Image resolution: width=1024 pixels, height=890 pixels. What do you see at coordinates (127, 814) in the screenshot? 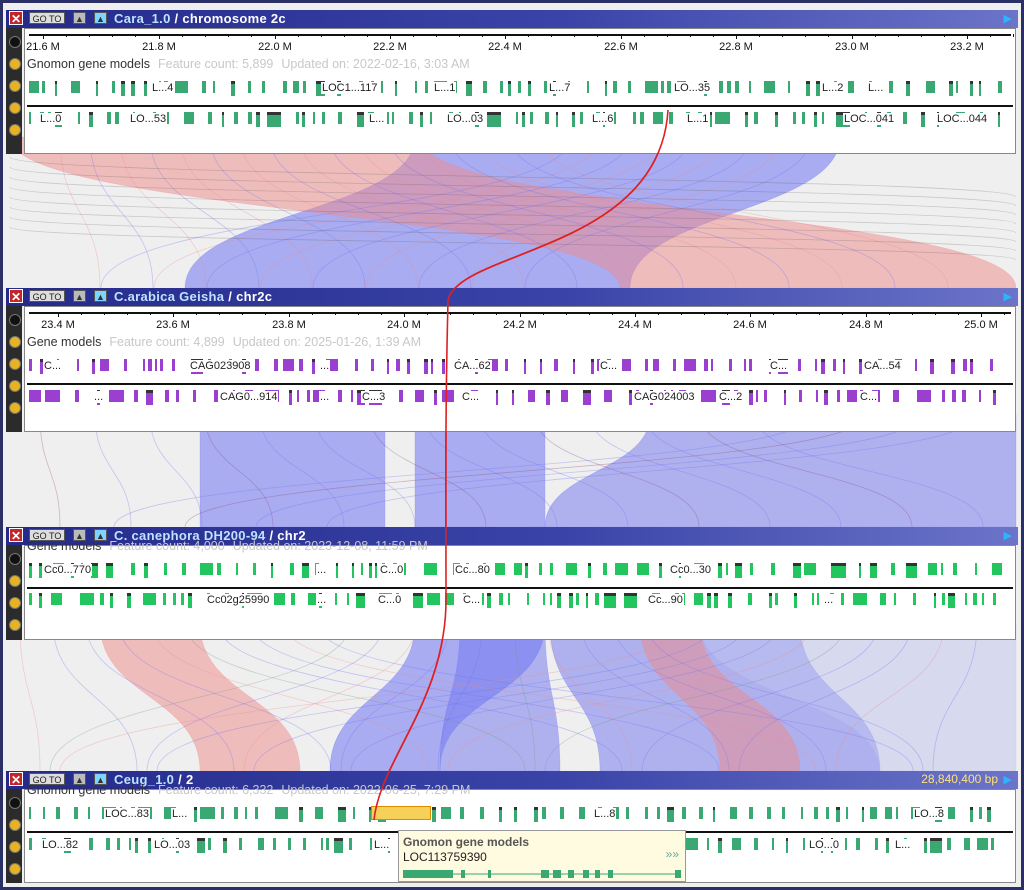
I see `gene-label: LOC...83` at bounding box center [127, 814].